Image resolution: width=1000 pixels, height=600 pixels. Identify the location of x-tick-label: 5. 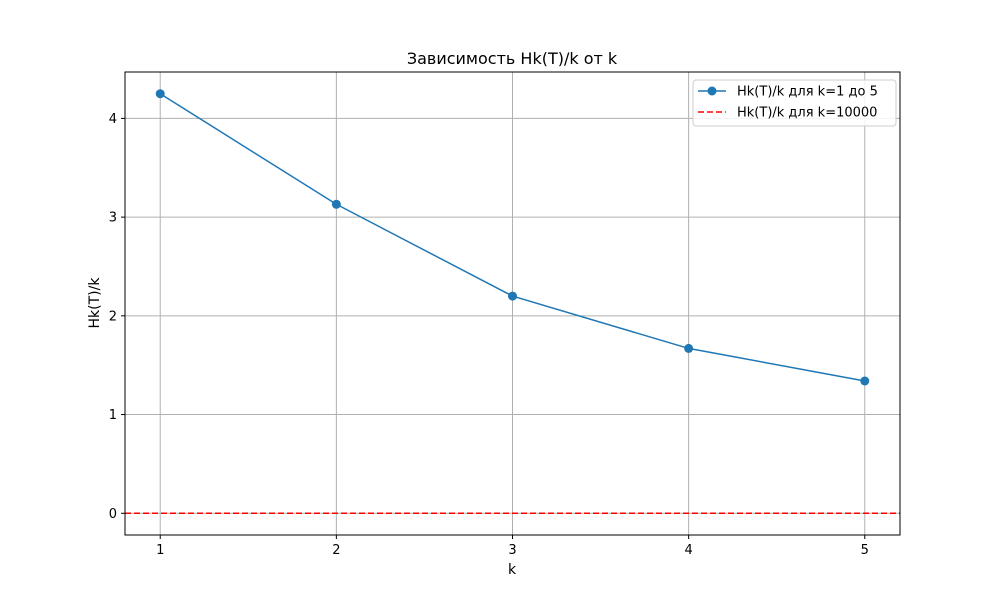
(865, 550).